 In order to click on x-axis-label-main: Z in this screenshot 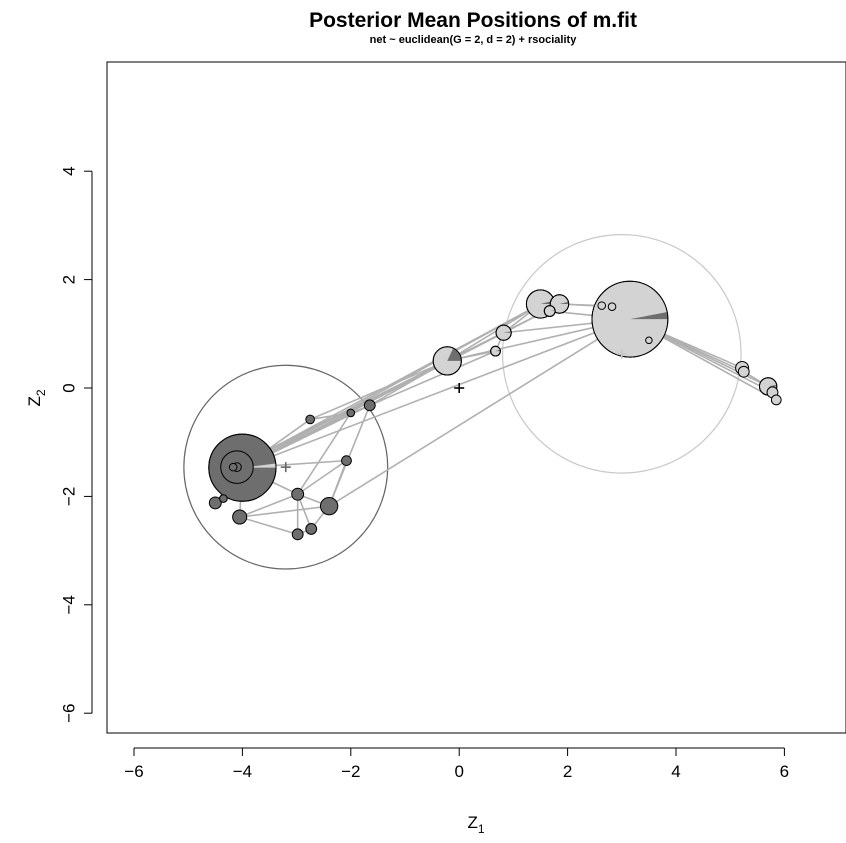, I will do `click(472, 822)`.